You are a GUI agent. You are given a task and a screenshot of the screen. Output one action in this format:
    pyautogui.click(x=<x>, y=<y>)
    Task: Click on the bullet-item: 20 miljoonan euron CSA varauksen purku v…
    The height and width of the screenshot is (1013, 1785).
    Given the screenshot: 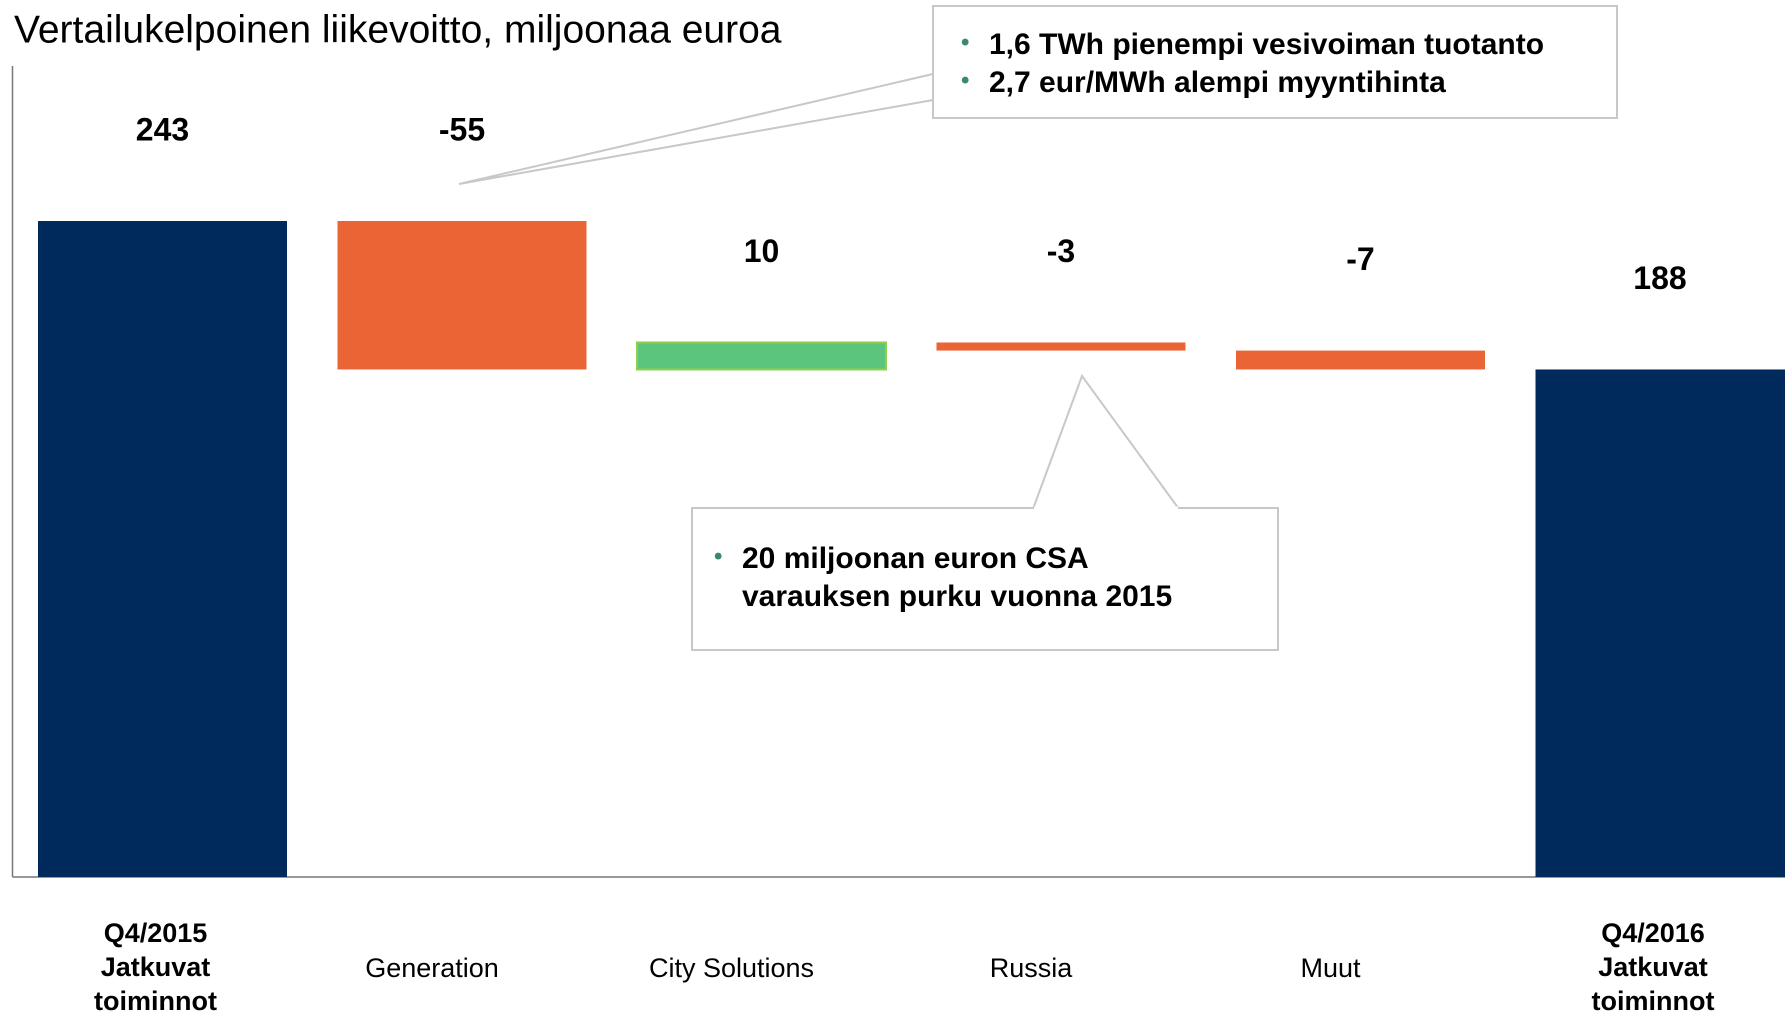 What is the action you would take?
    pyautogui.click(x=951, y=577)
    